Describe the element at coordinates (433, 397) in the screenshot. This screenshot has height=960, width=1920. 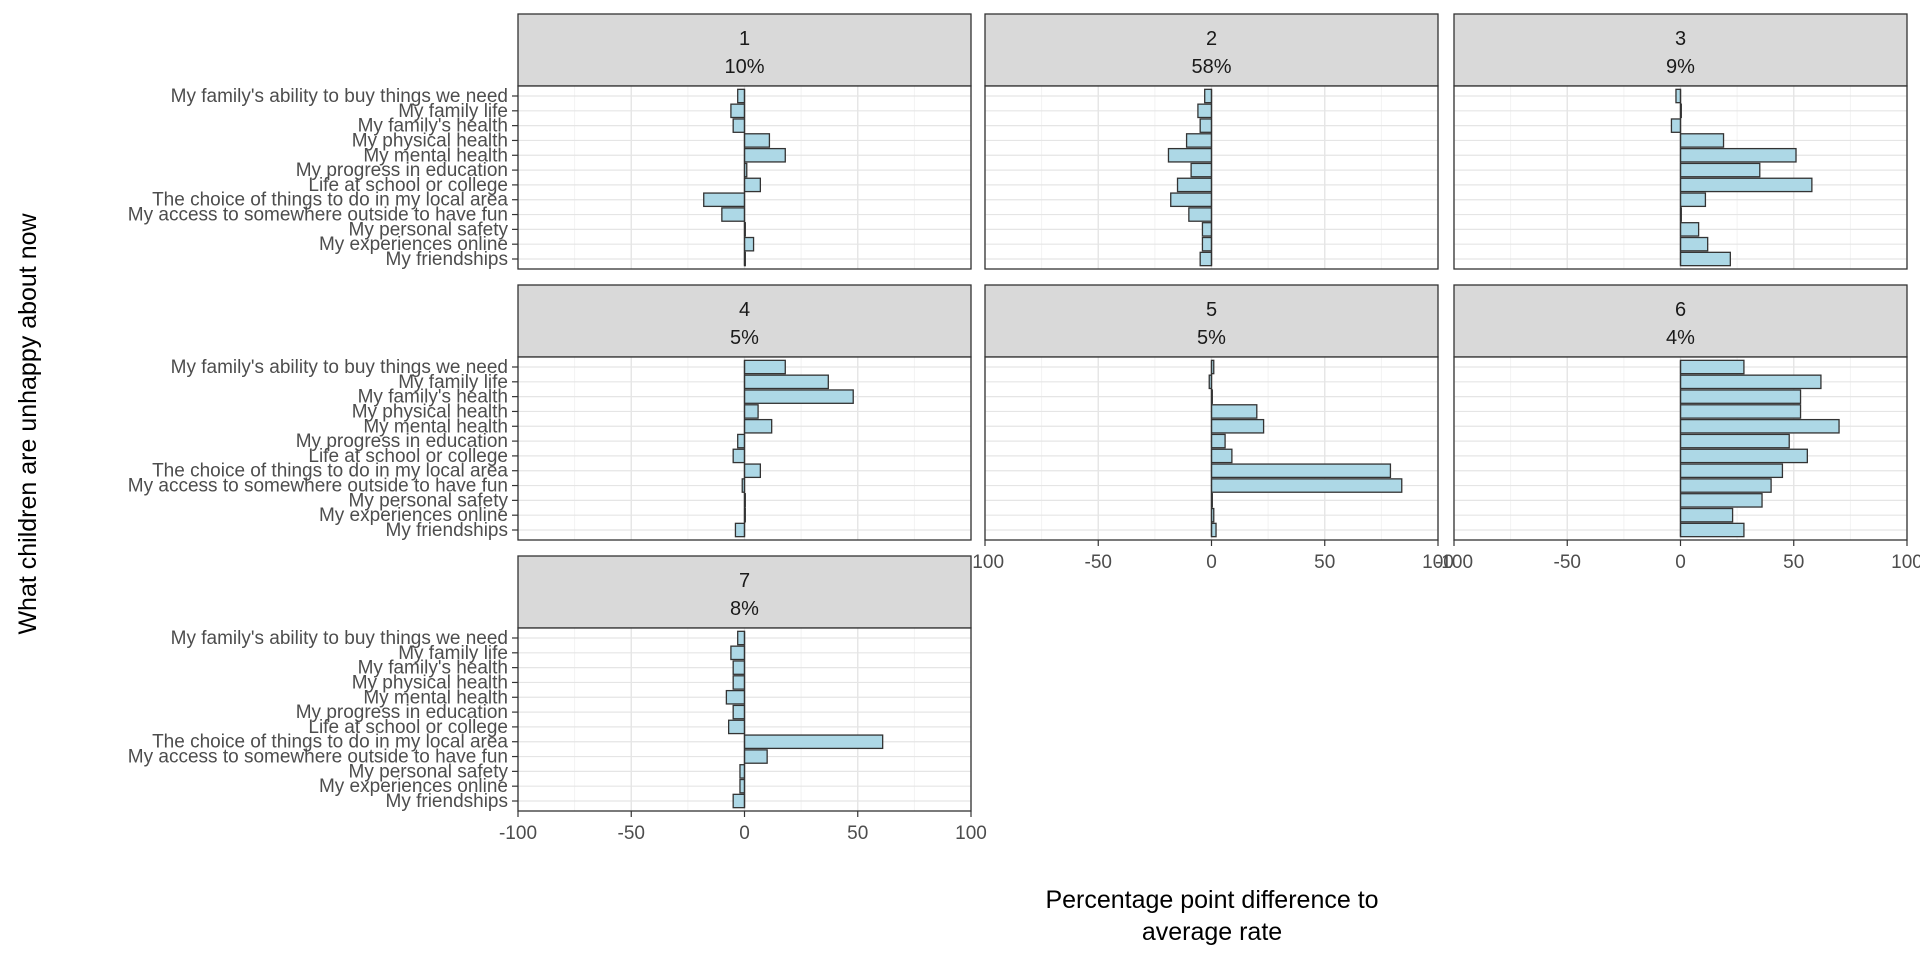
I see `category-label: My family's health` at that location.